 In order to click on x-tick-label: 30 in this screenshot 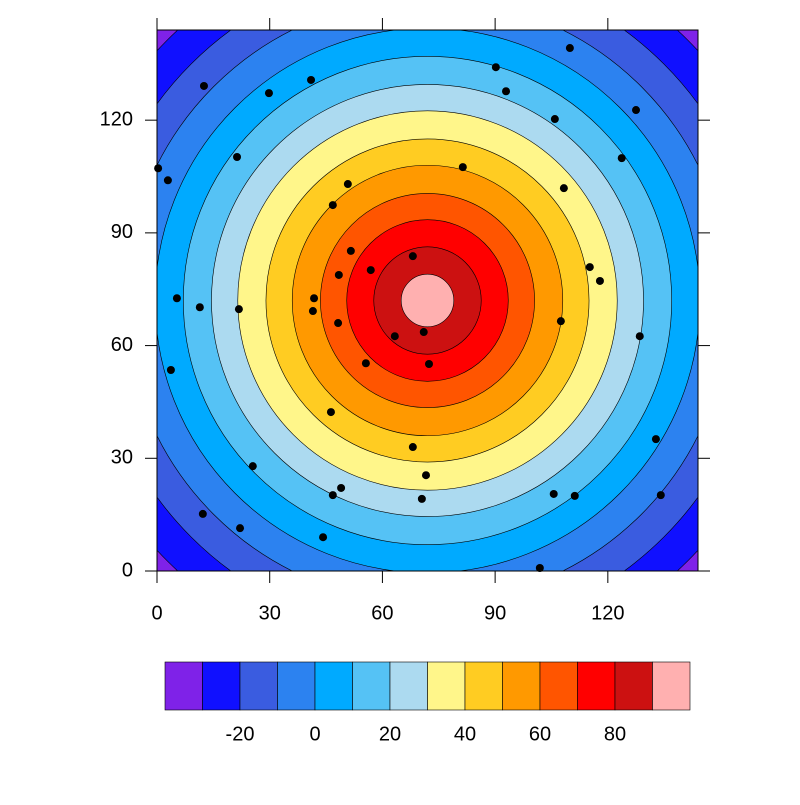, I will do `click(270, 613)`.